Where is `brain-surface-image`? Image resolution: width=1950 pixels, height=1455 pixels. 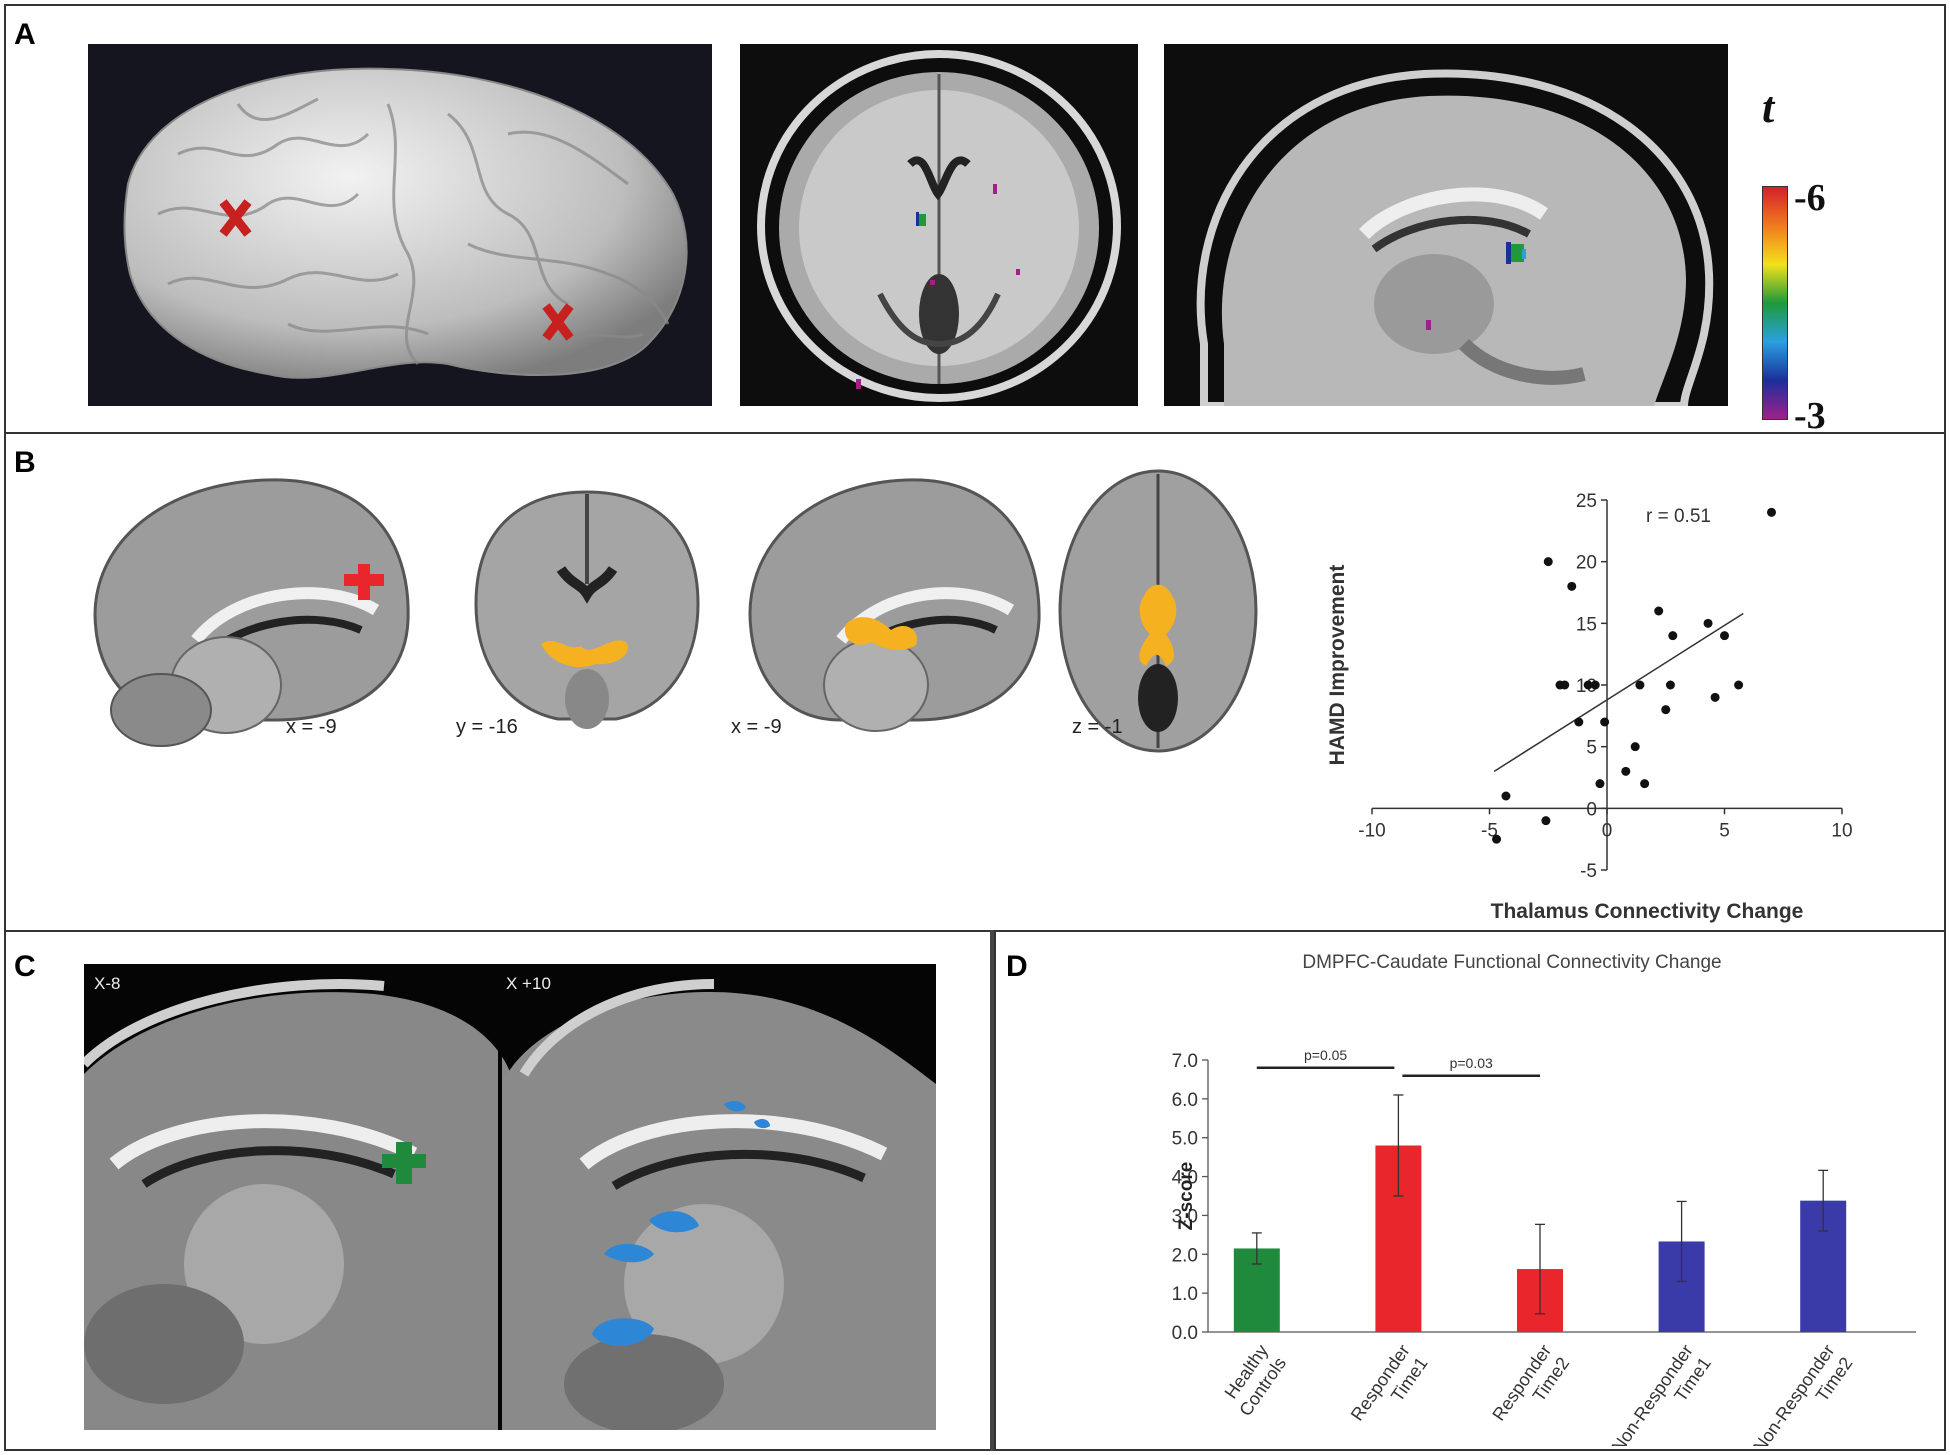
brain-surface-image is located at coordinates (400, 225).